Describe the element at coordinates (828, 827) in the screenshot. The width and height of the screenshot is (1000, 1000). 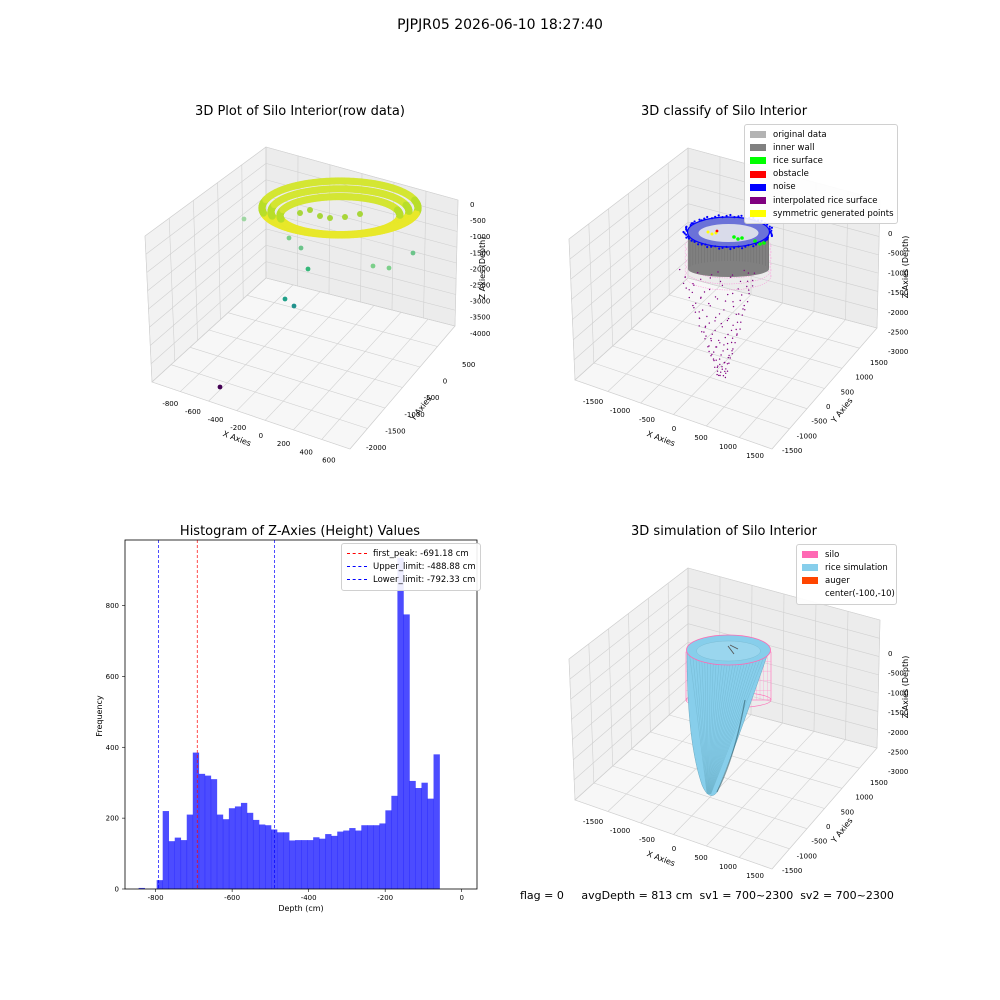
I see `p4-ytick-label: 0` at that location.